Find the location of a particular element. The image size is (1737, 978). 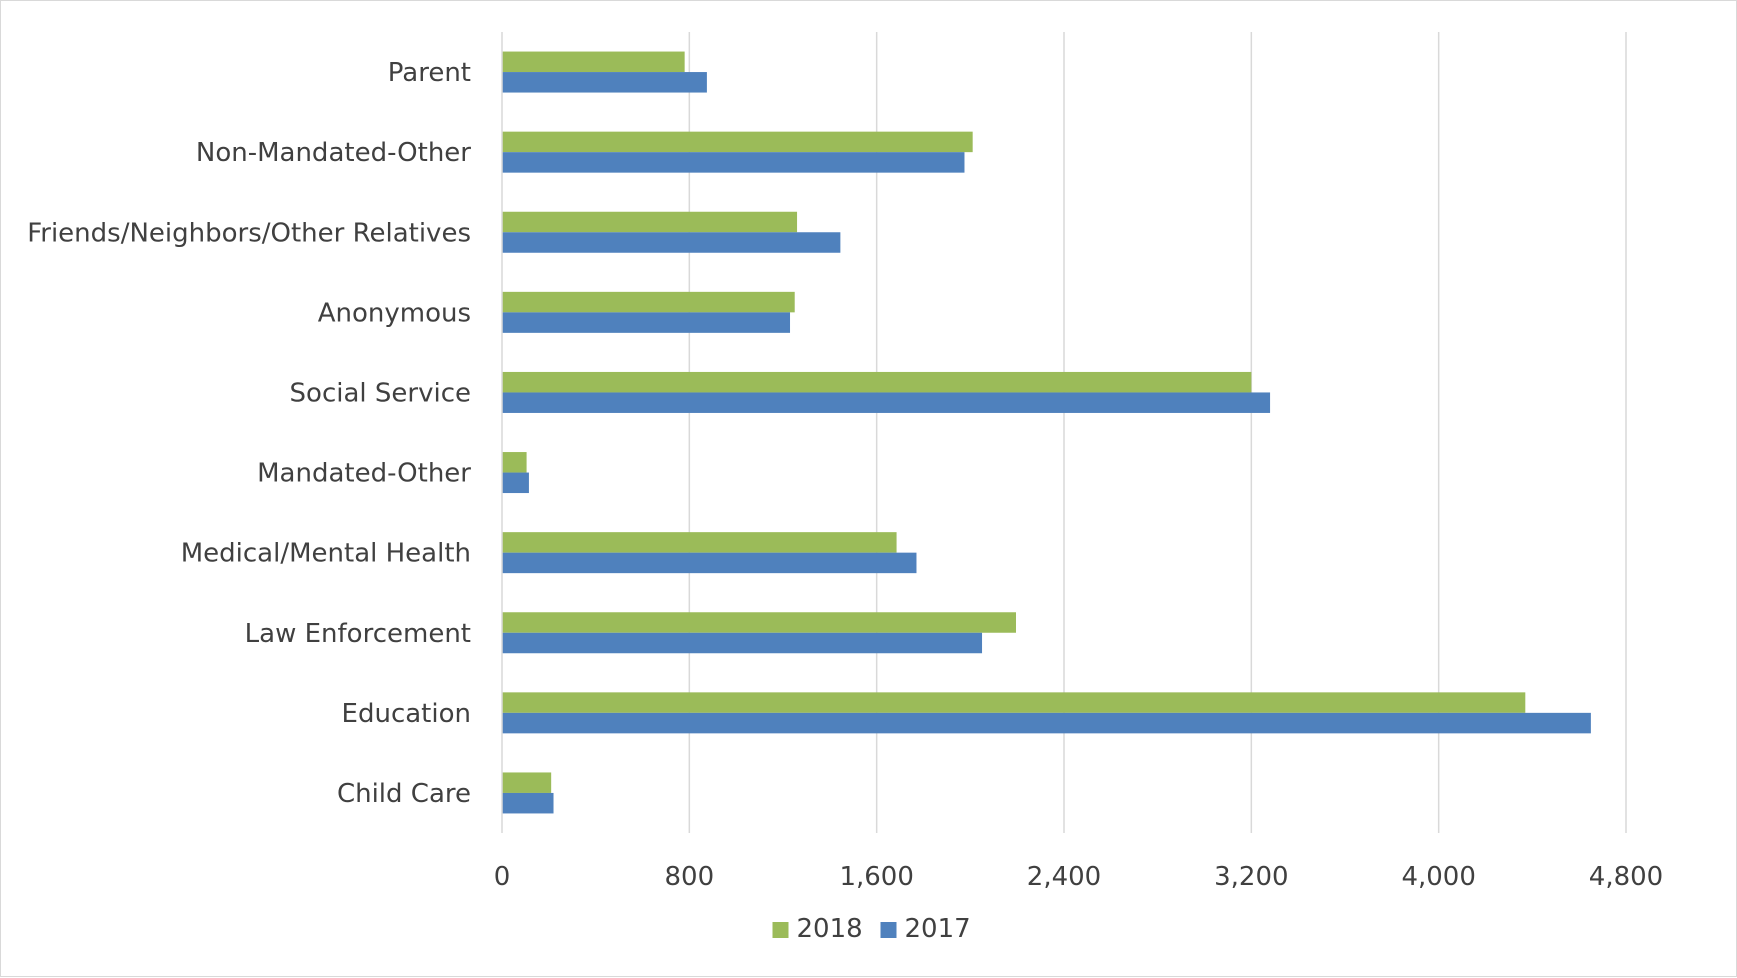

bar-2017-mandated-other is located at coordinates (515, 483).